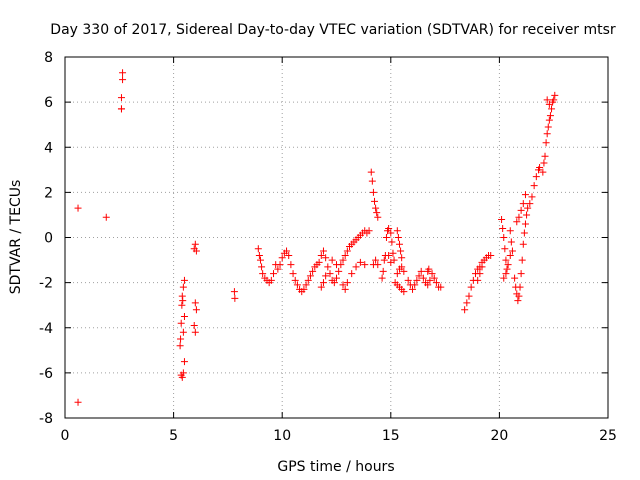  I want to click on y-tick-label-1: -6, so click(46, 374).